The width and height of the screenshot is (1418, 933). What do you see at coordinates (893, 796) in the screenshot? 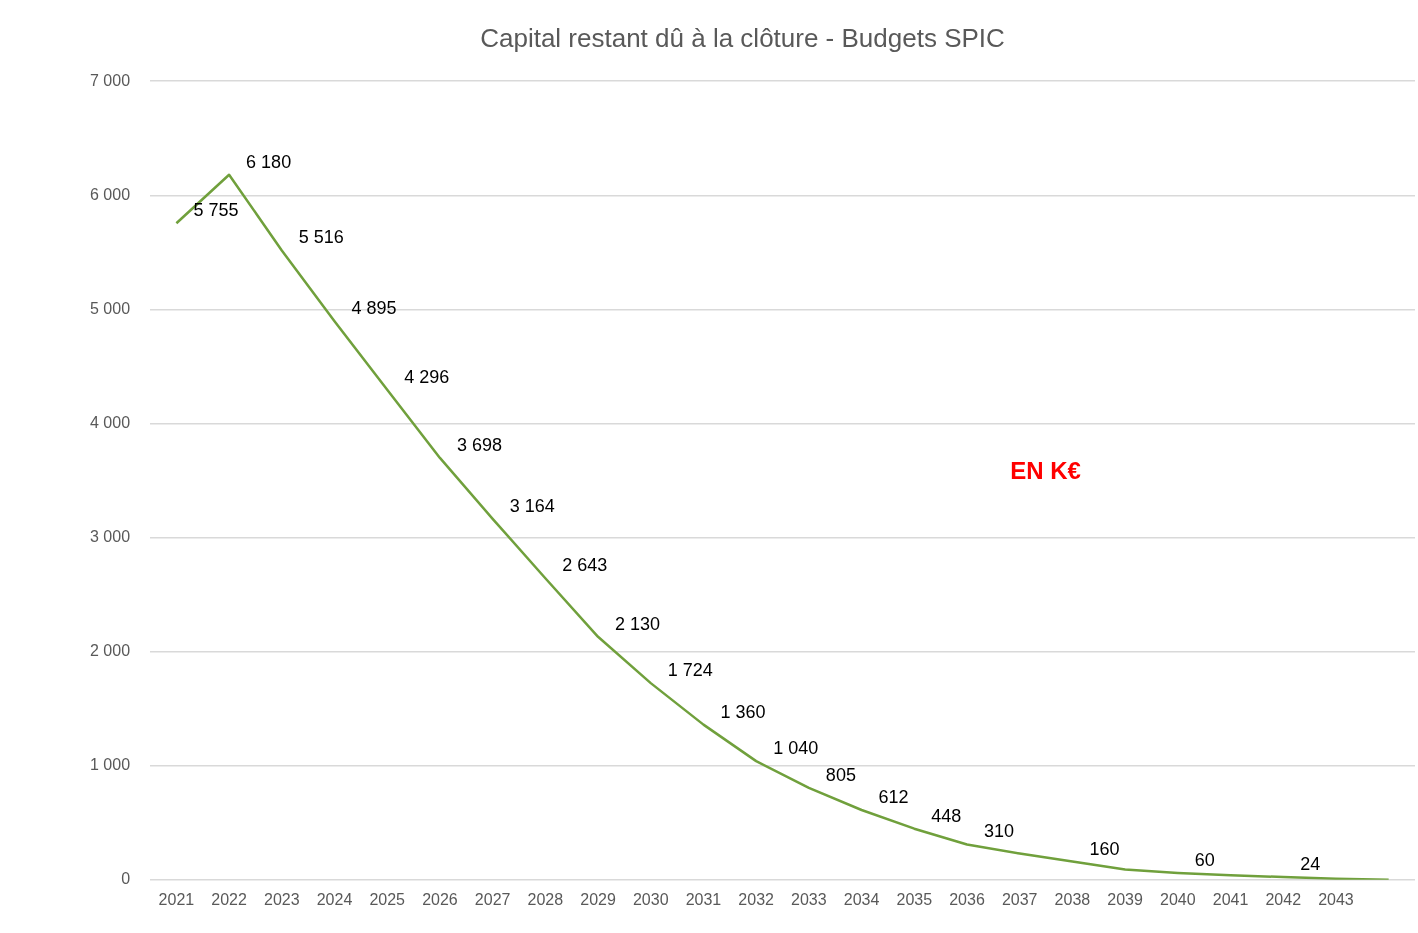
I see `data-label: 612` at bounding box center [893, 796].